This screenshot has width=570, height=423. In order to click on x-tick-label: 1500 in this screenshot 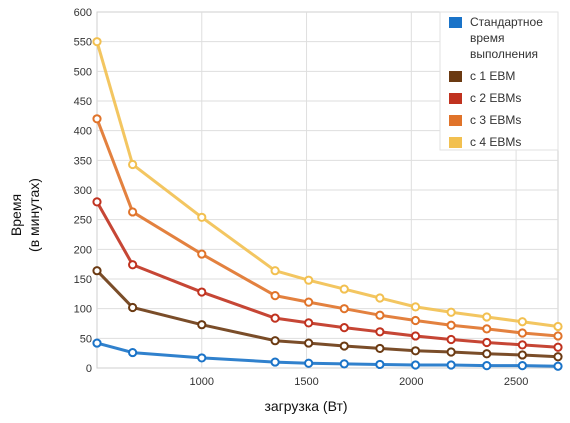, I will do `click(306, 382)`.